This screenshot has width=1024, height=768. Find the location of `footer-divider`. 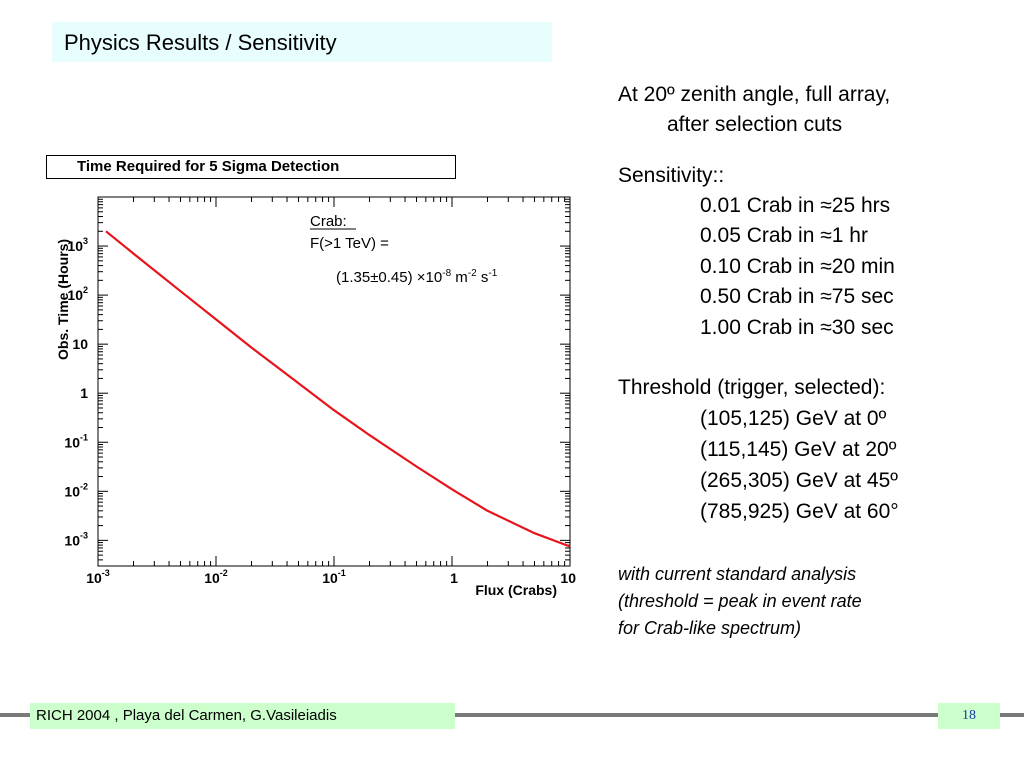

footer-divider is located at coordinates (512, 715).